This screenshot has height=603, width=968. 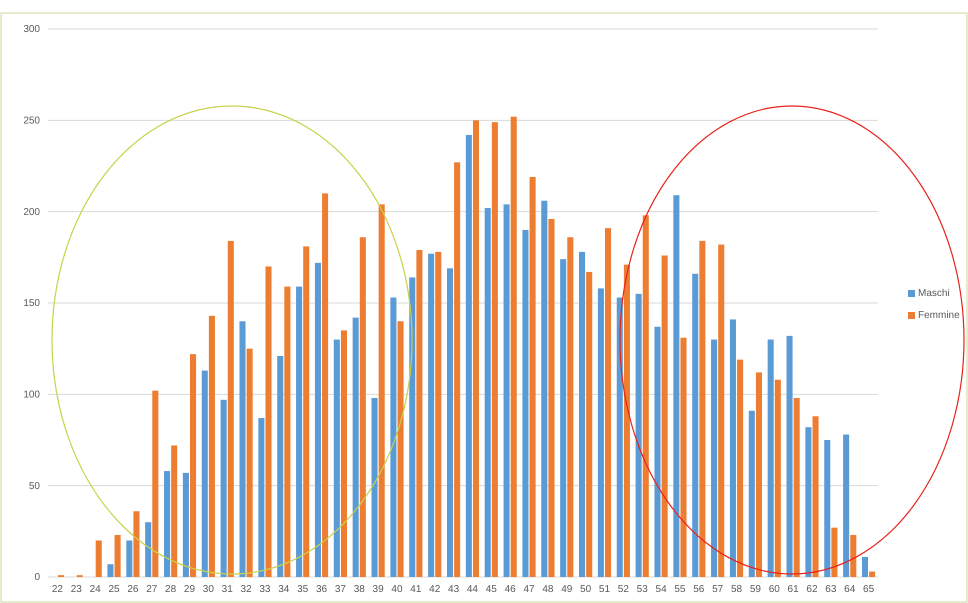 What do you see at coordinates (604, 590) in the screenshot?
I see `x-tick-label: 51` at bounding box center [604, 590].